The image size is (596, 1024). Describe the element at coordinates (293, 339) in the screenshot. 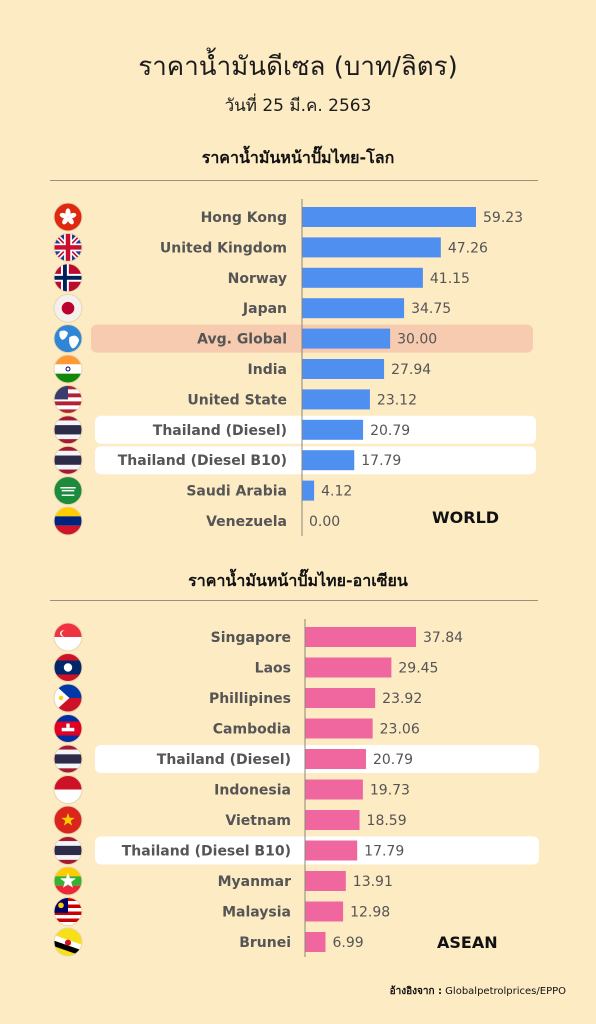

I see `chart-row: Avg. Global 30.00` at that location.